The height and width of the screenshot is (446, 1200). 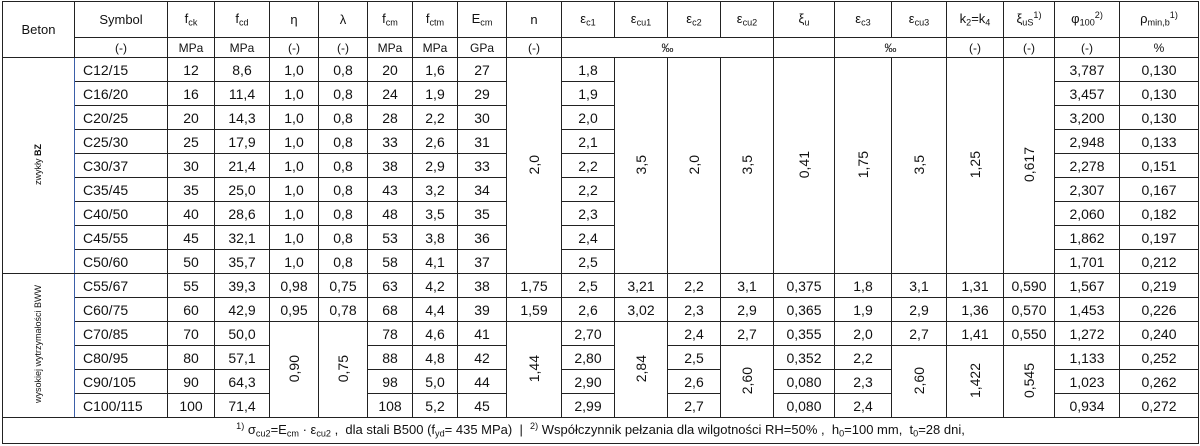 What do you see at coordinates (588, 261) in the screenshot?
I see `value-cell: 2,5` at bounding box center [588, 261].